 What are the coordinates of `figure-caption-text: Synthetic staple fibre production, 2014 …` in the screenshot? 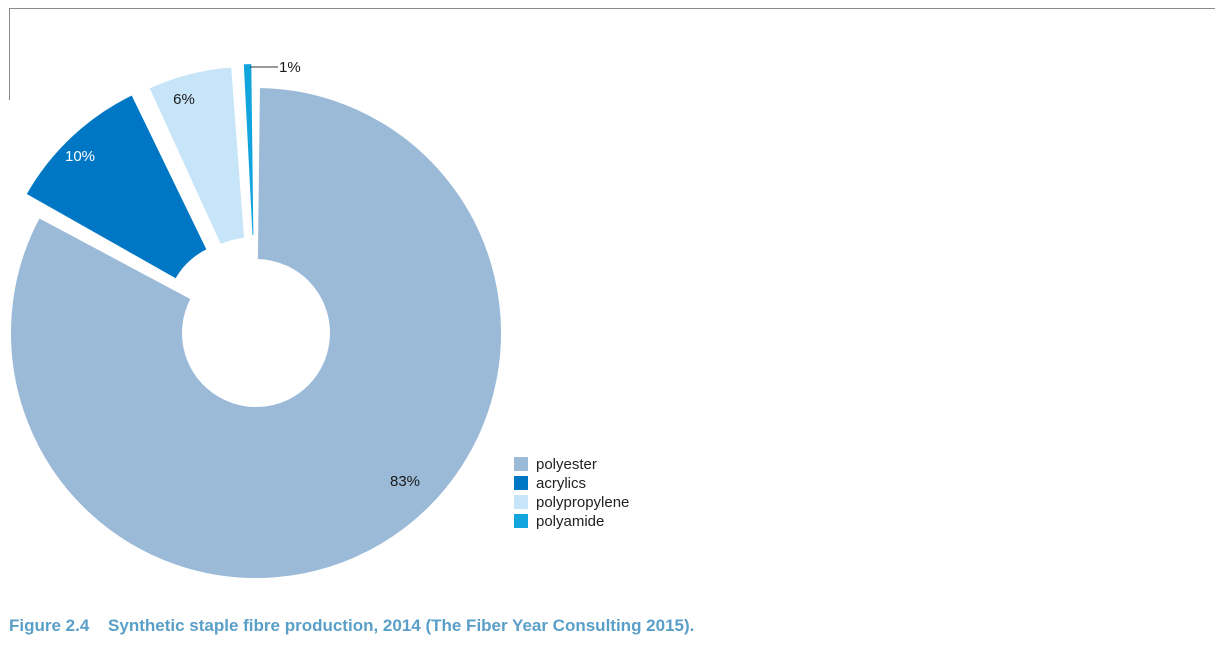 It's located at (401, 625).